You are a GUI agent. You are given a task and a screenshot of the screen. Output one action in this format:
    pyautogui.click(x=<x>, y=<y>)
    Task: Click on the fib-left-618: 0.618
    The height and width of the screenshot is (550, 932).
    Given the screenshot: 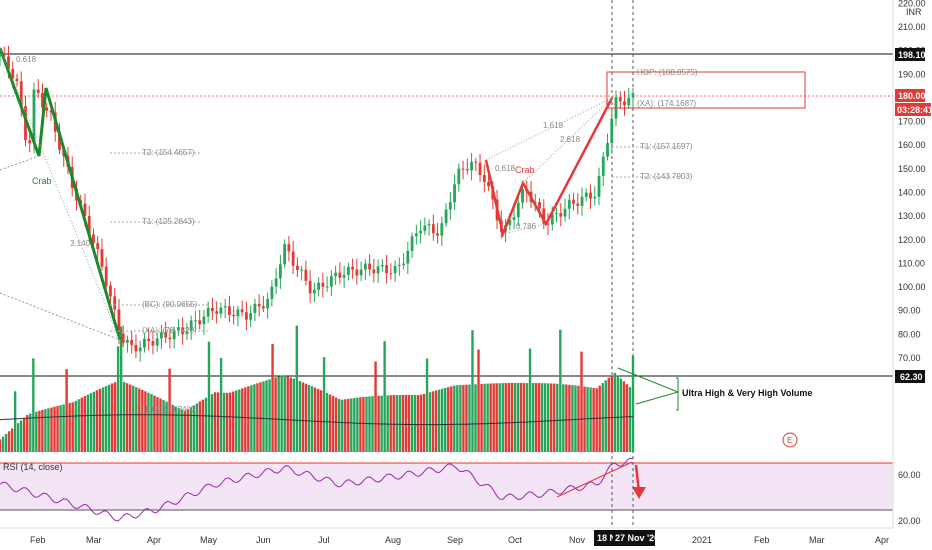 What is the action you would take?
    pyautogui.click(x=26, y=59)
    